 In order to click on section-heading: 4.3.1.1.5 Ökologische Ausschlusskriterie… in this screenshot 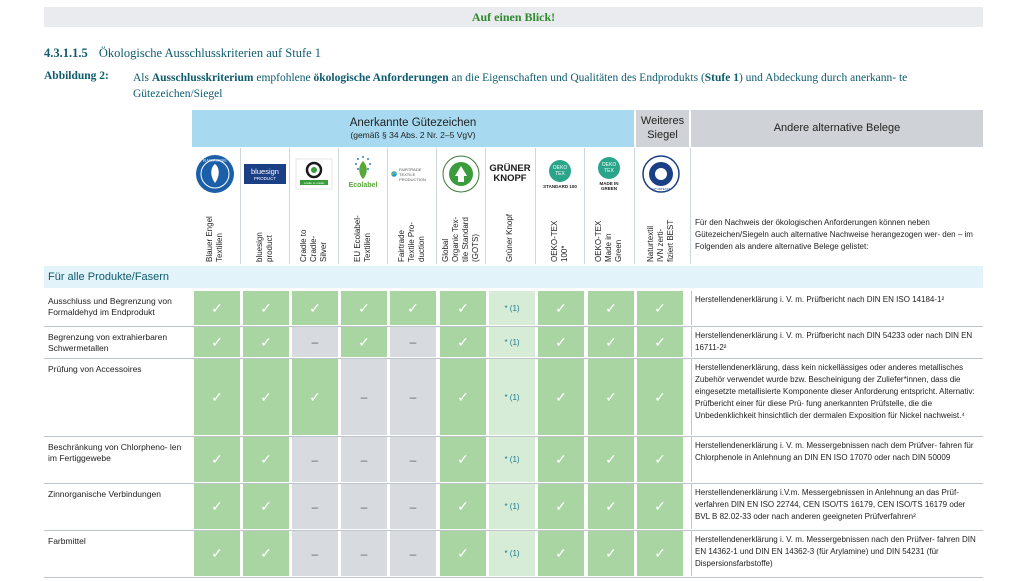, I will do `click(182, 53)`.